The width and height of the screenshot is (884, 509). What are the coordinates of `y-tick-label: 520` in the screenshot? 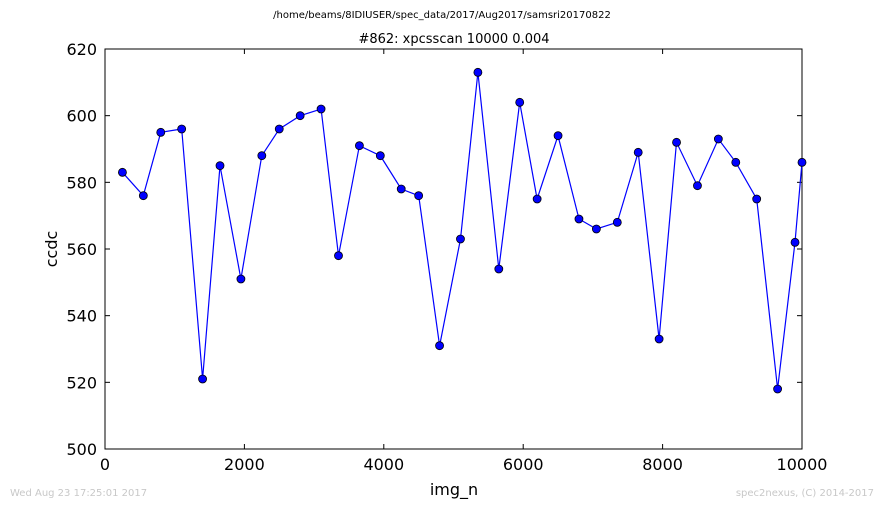 It's located at (81, 382).